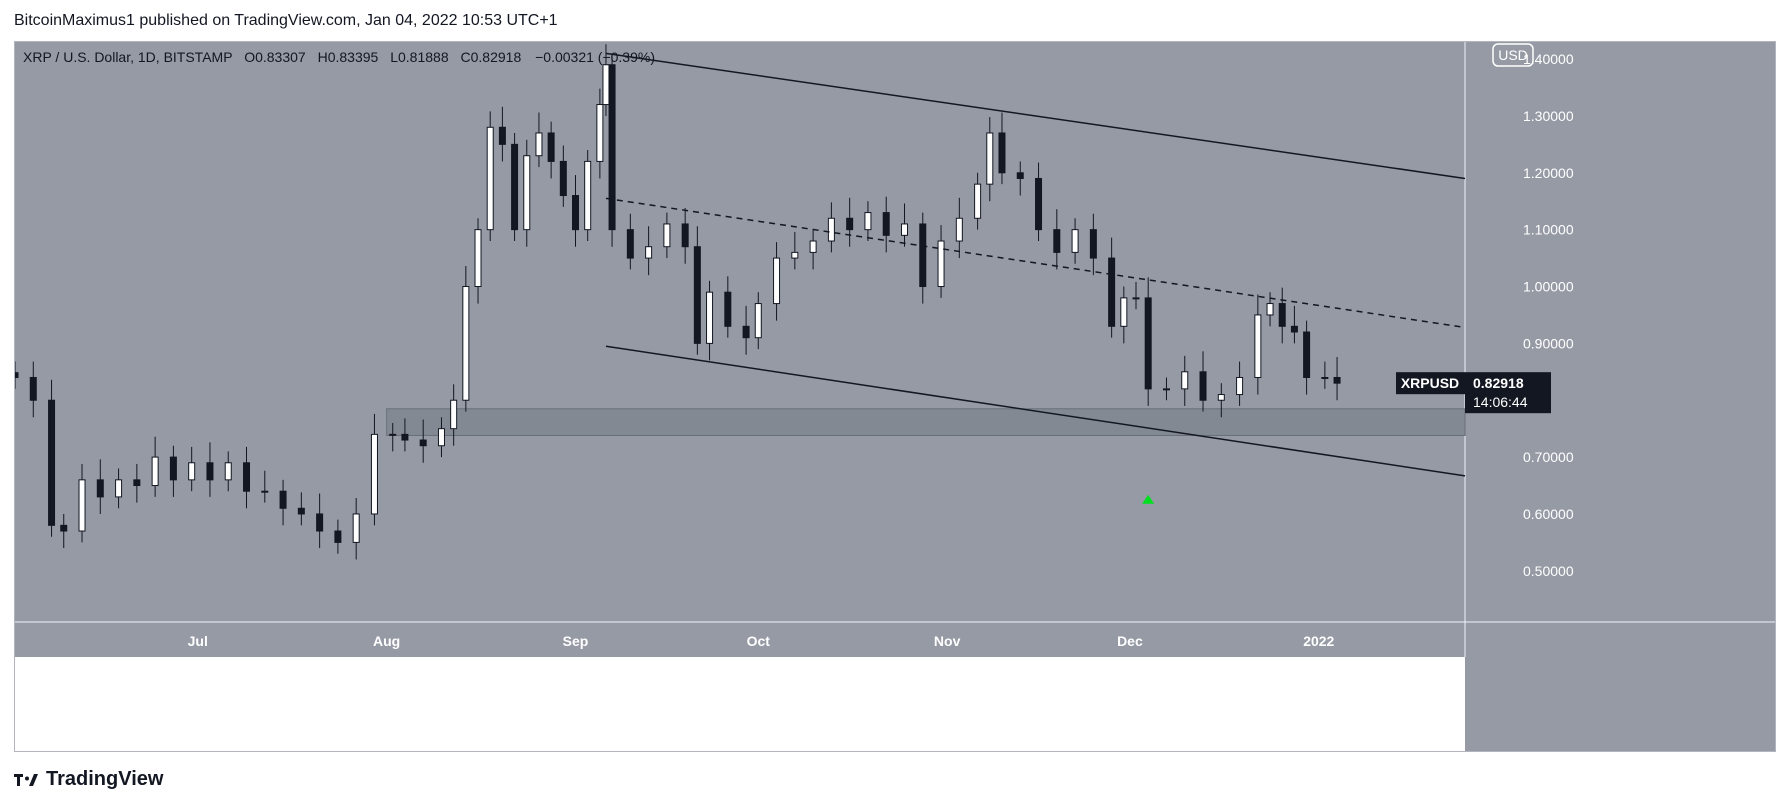 The image size is (1791, 805). I want to click on time-tick-label: Jul, so click(198, 641).